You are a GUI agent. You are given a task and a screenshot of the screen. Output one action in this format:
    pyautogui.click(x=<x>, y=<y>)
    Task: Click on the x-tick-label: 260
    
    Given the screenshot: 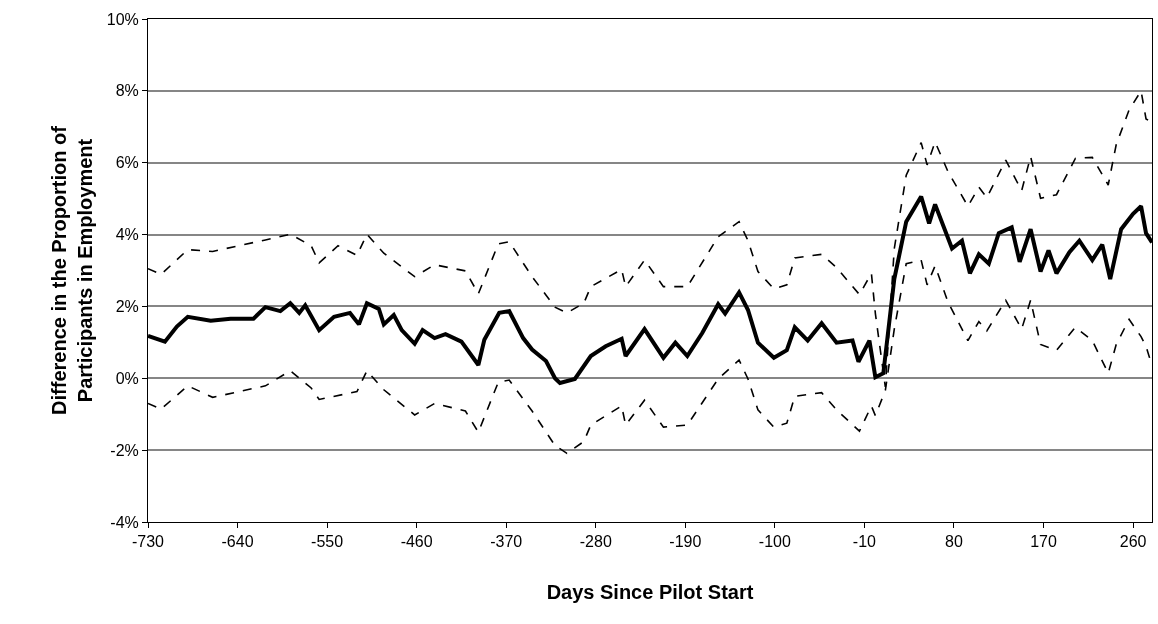 What is the action you would take?
    pyautogui.click(x=1133, y=542)
    